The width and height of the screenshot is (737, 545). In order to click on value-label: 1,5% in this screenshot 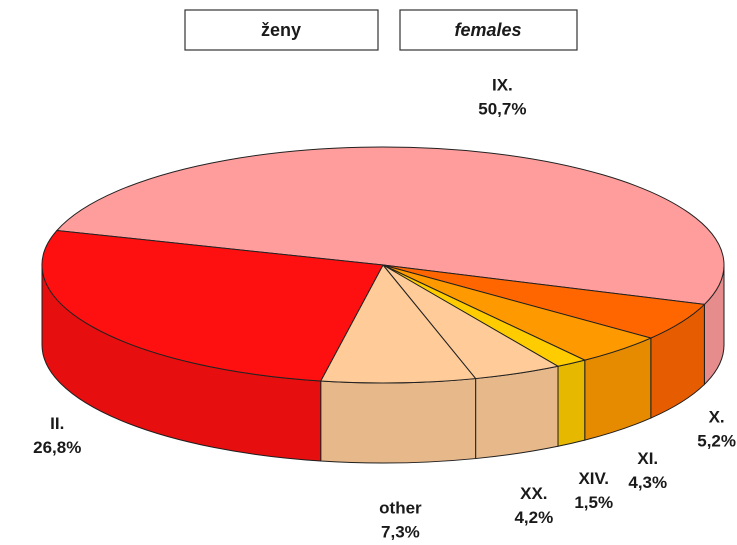, I will do `click(593, 502)`.